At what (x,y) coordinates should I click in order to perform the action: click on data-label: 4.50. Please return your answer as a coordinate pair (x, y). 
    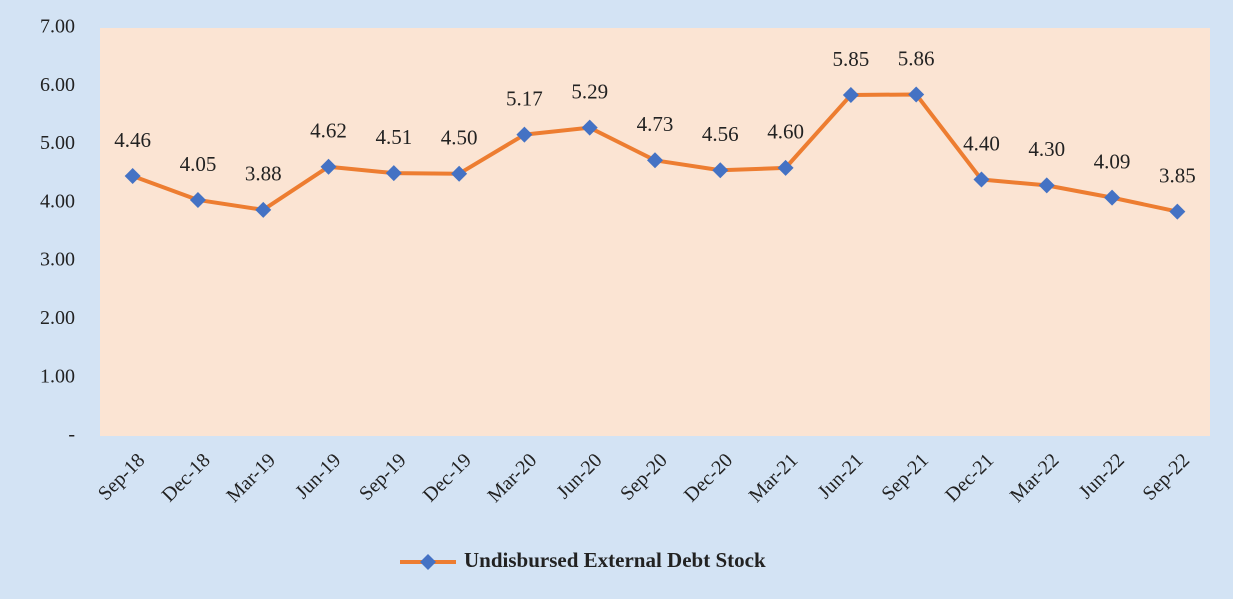
    Looking at the image, I should click on (459, 138).